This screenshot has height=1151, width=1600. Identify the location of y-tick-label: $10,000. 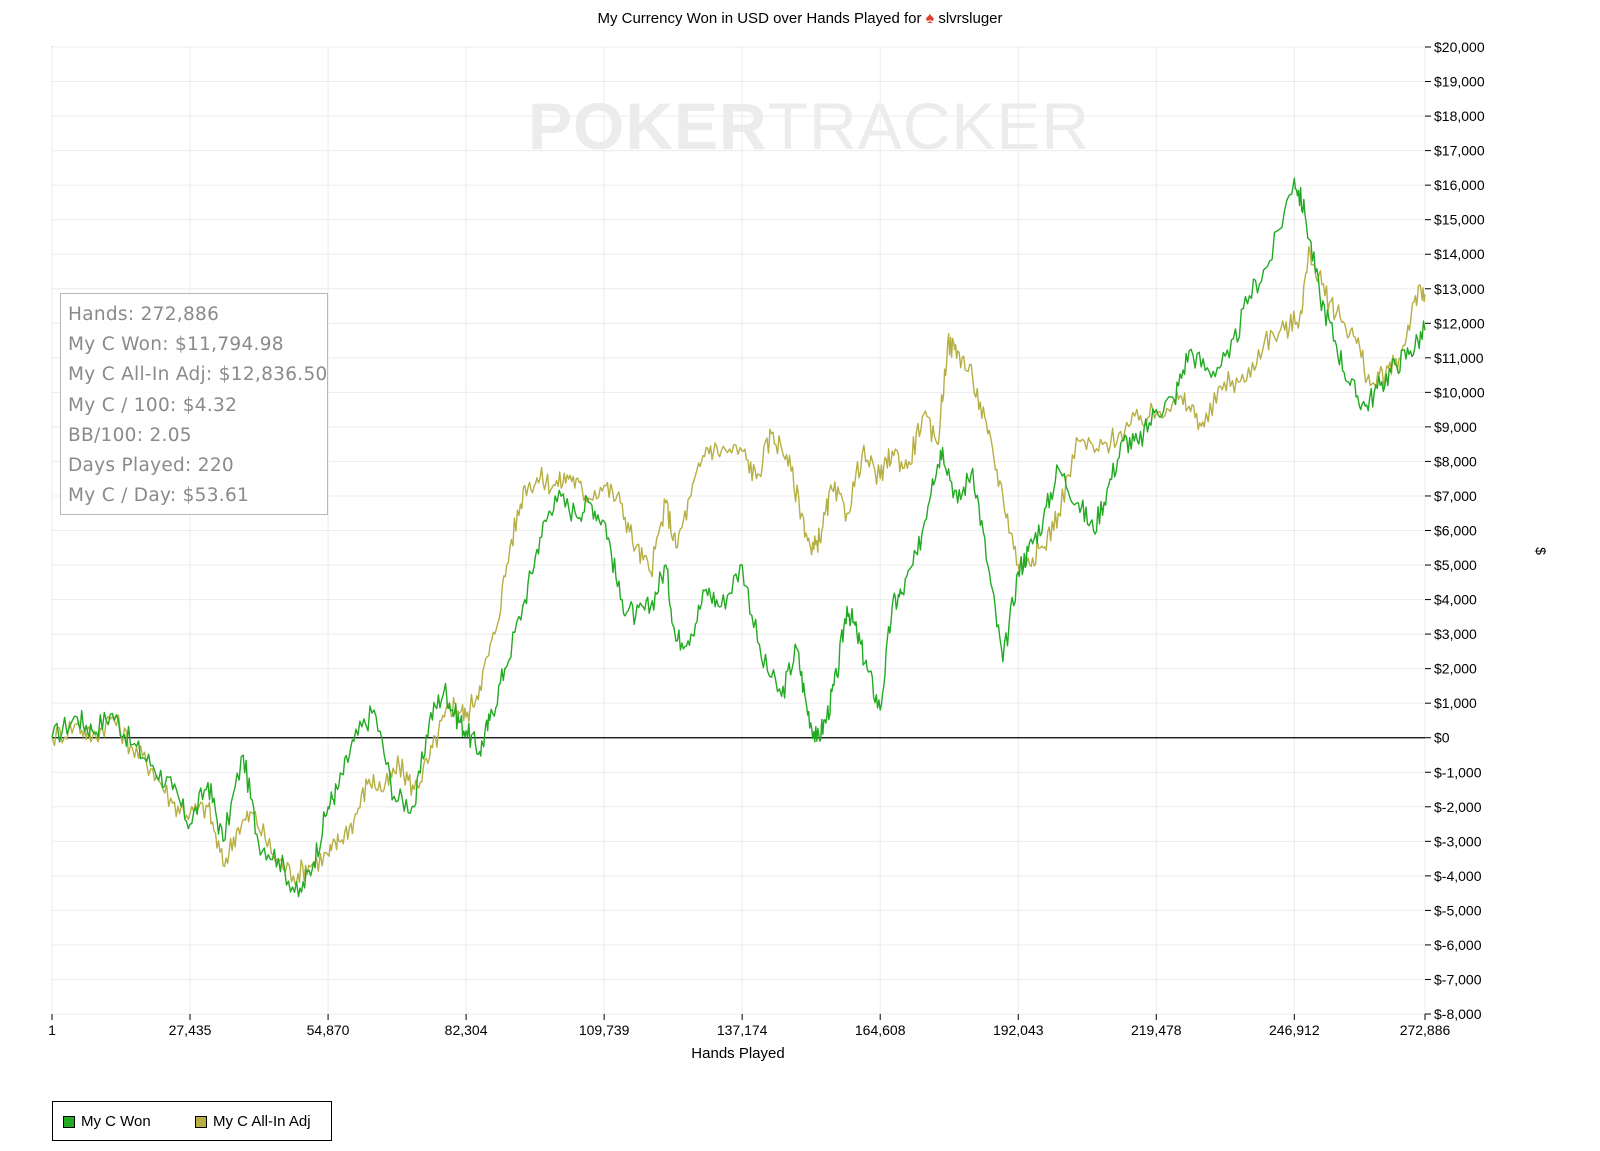
(1459, 392).